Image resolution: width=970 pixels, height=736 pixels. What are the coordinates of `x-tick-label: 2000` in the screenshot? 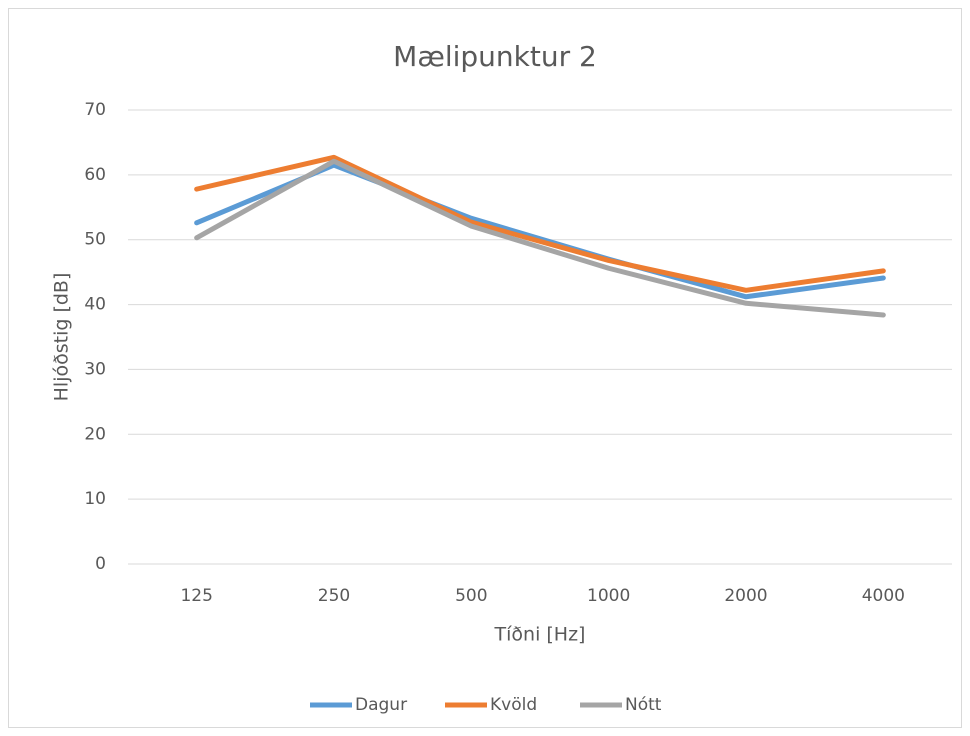 It's located at (745, 596).